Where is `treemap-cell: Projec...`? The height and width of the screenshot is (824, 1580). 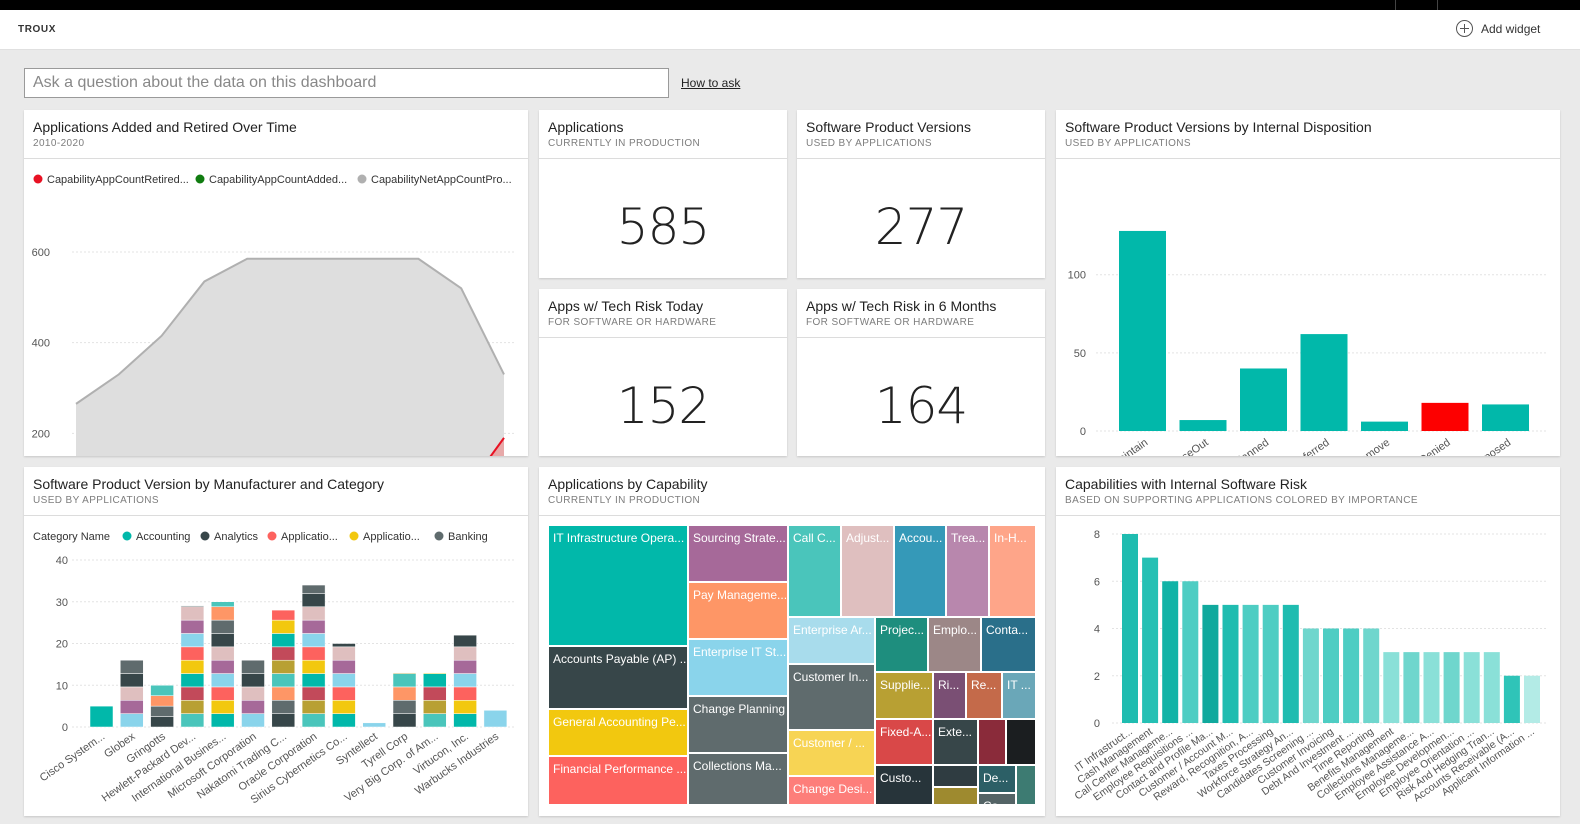
treemap-cell: Projec... is located at coordinates (902, 645).